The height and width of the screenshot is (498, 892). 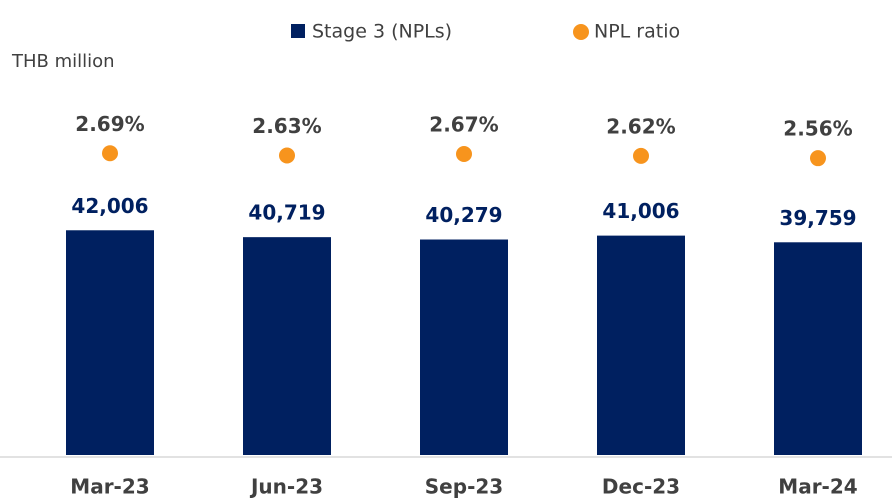 I want to click on bar-value-label: 40,279, so click(x=463, y=215).